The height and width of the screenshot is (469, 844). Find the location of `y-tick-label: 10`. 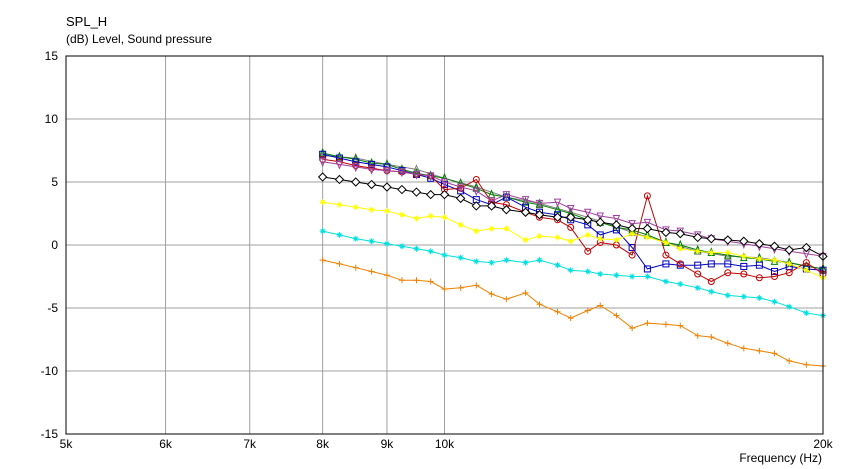

y-tick-label: 10 is located at coordinates (52, 119).